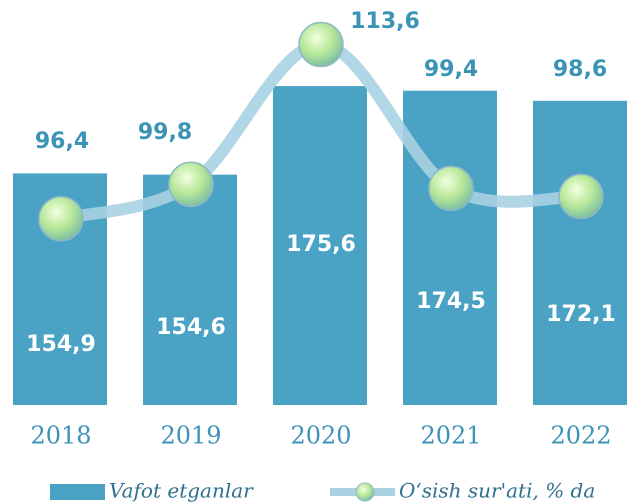  Describe the element at coordinates (320, 436) in the screenshot. I see `x-tick-label: 2020` at that location.